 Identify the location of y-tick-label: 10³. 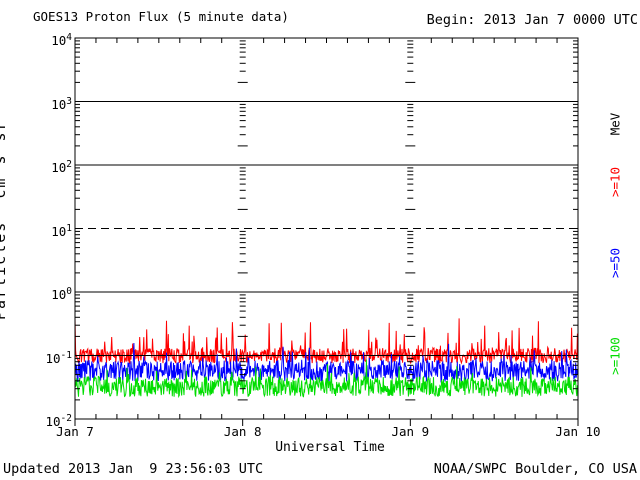
(61, 103).